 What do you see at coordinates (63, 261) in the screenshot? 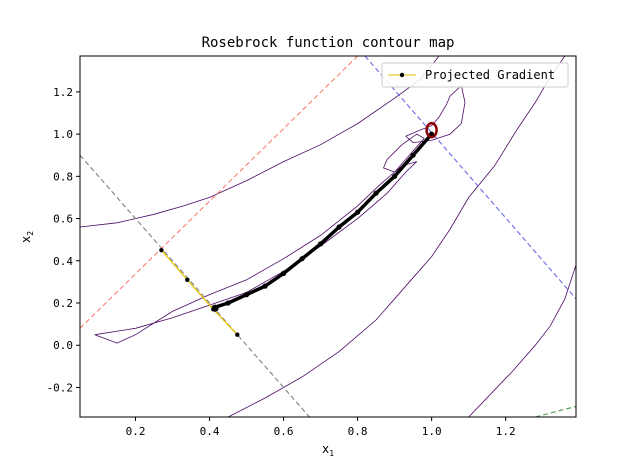
I see `y-tick-label: 0.4` at bounding box center [63, 261].